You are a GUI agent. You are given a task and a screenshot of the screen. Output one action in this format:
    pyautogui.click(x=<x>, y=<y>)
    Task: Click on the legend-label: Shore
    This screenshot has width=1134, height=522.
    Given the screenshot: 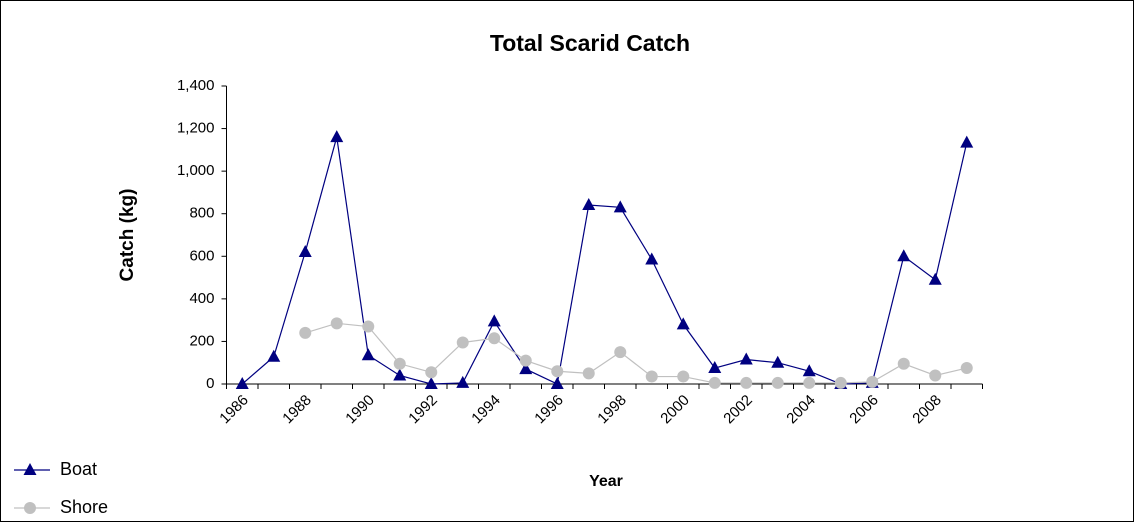 What is the action you would take?
    pyautogui.click(x=84, y=507)
    